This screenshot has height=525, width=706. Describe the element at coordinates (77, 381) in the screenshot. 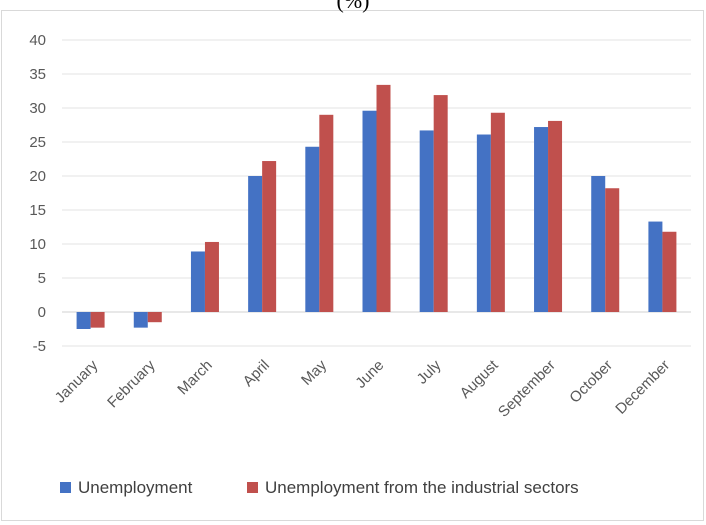

I see `x-tick-label: January` at that location.